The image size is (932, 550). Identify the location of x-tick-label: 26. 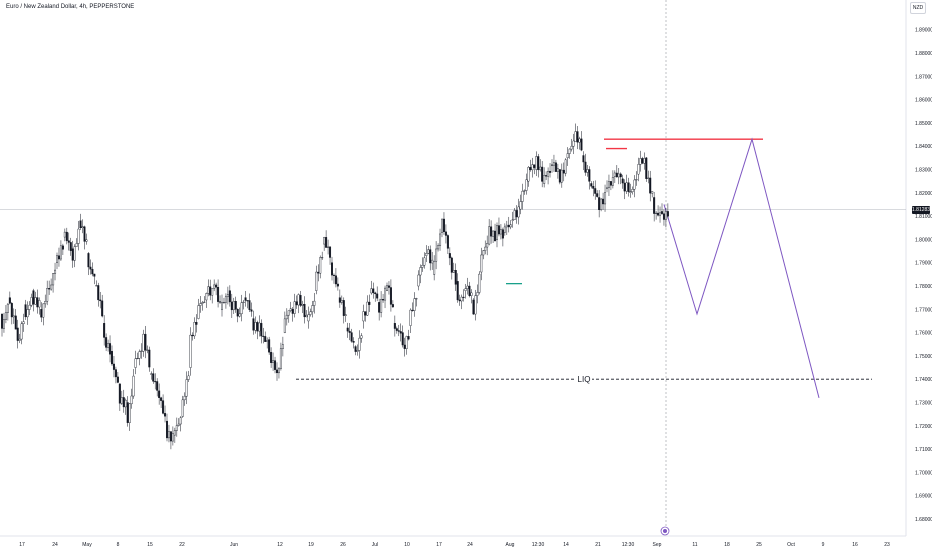
(343, 545).